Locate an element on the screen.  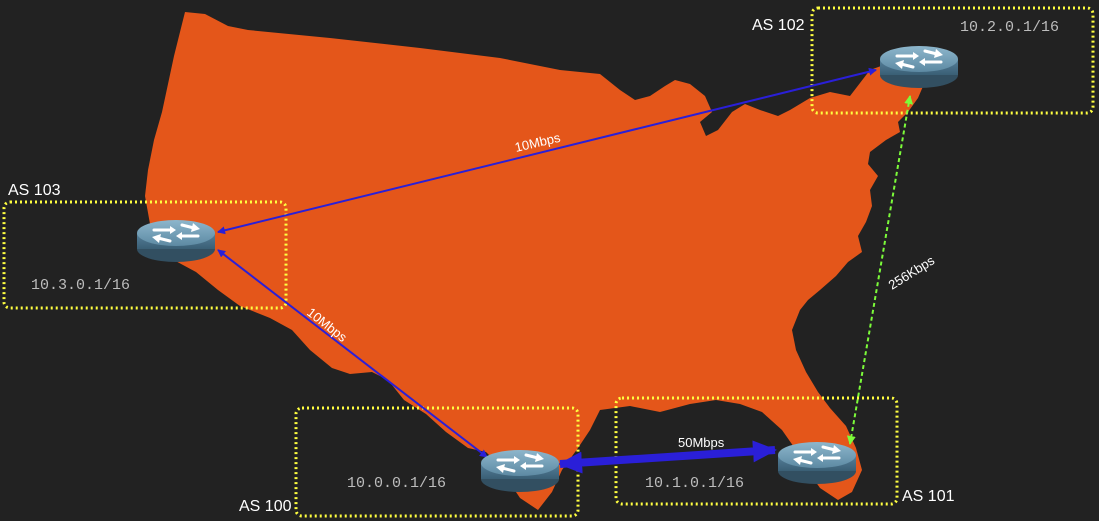
router-icon-as101 is located at coordinates (817, 463).